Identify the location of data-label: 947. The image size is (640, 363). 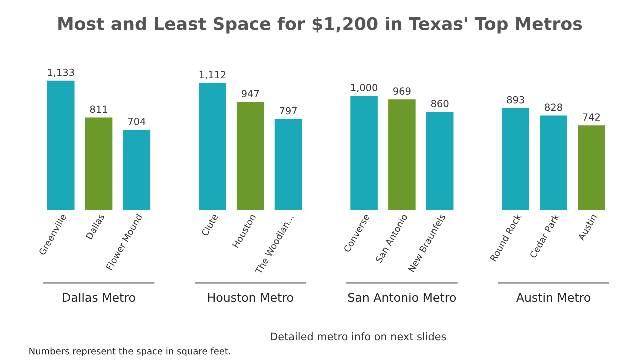
(251, 94).